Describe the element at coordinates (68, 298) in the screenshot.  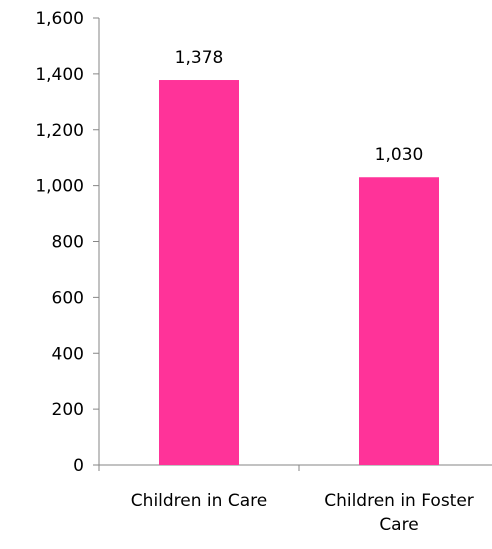
I see `y-tick-label: 600` at that location.